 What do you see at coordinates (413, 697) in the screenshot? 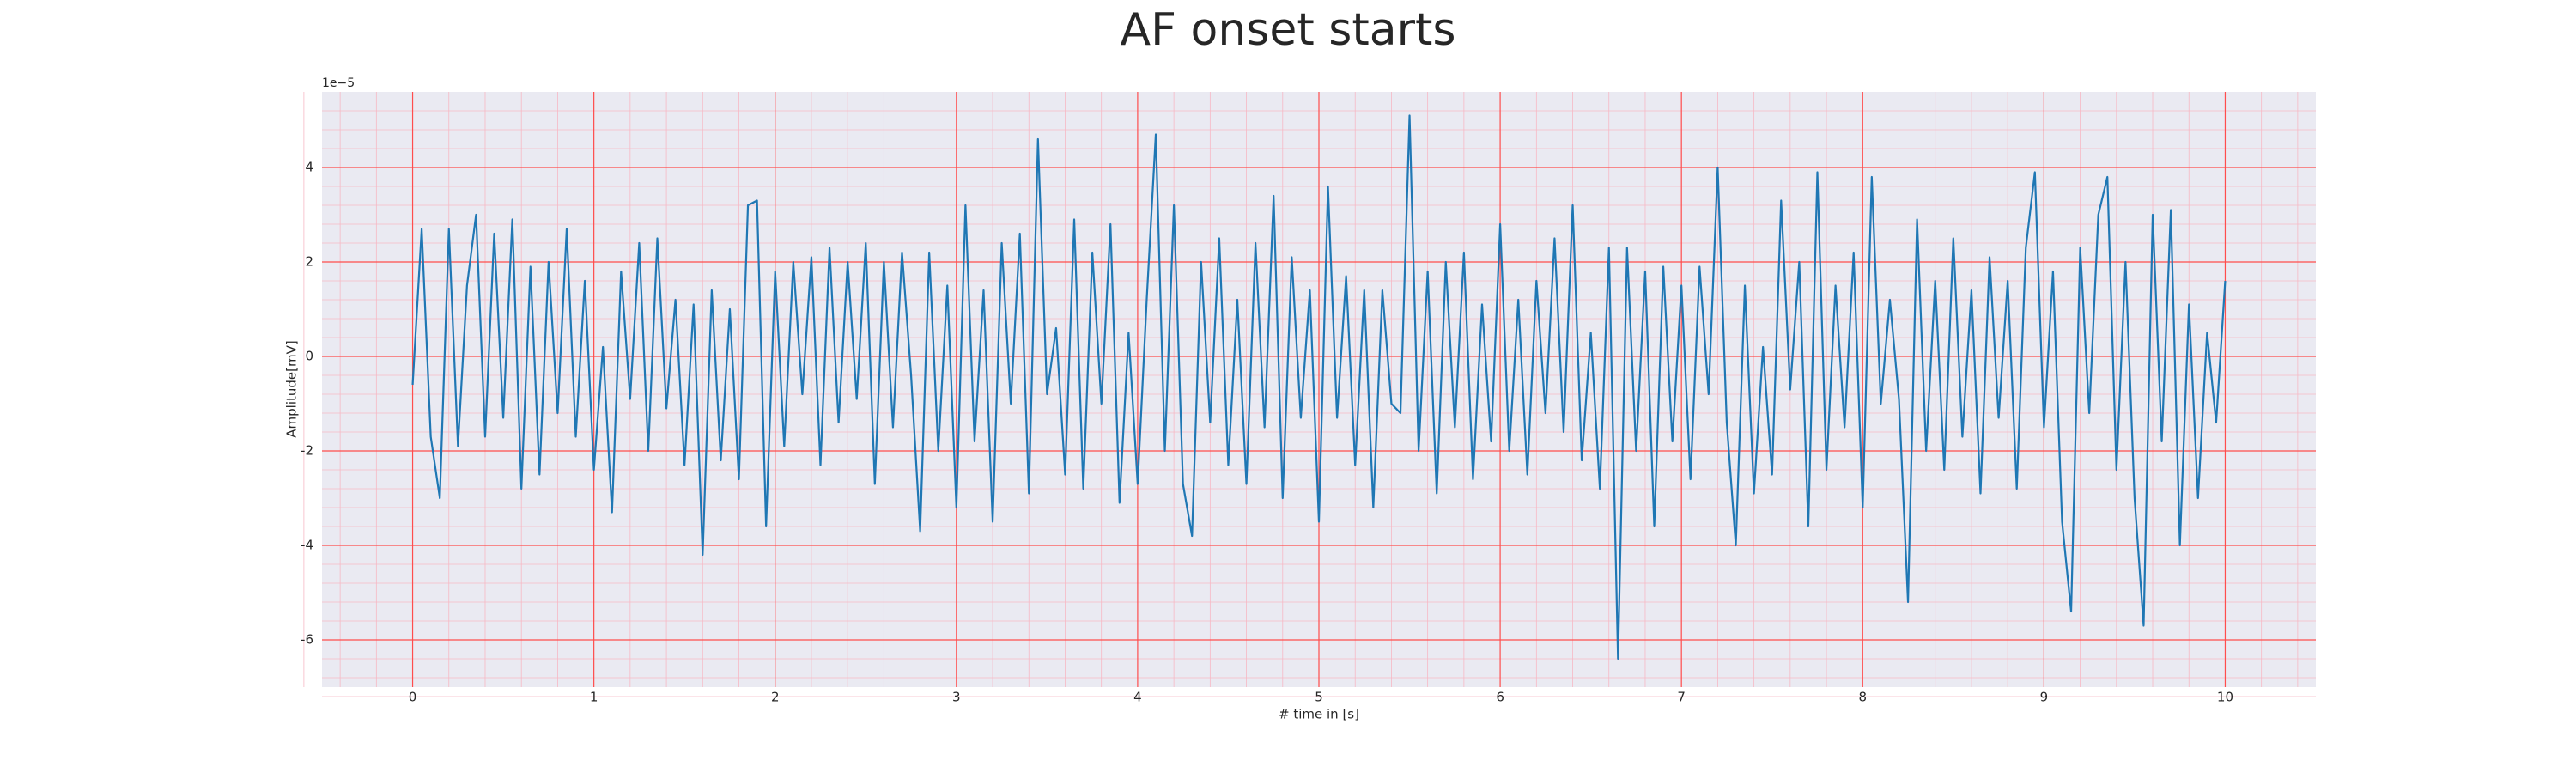
I see `x-tick-label: 0` at bounding box center [413, 697].